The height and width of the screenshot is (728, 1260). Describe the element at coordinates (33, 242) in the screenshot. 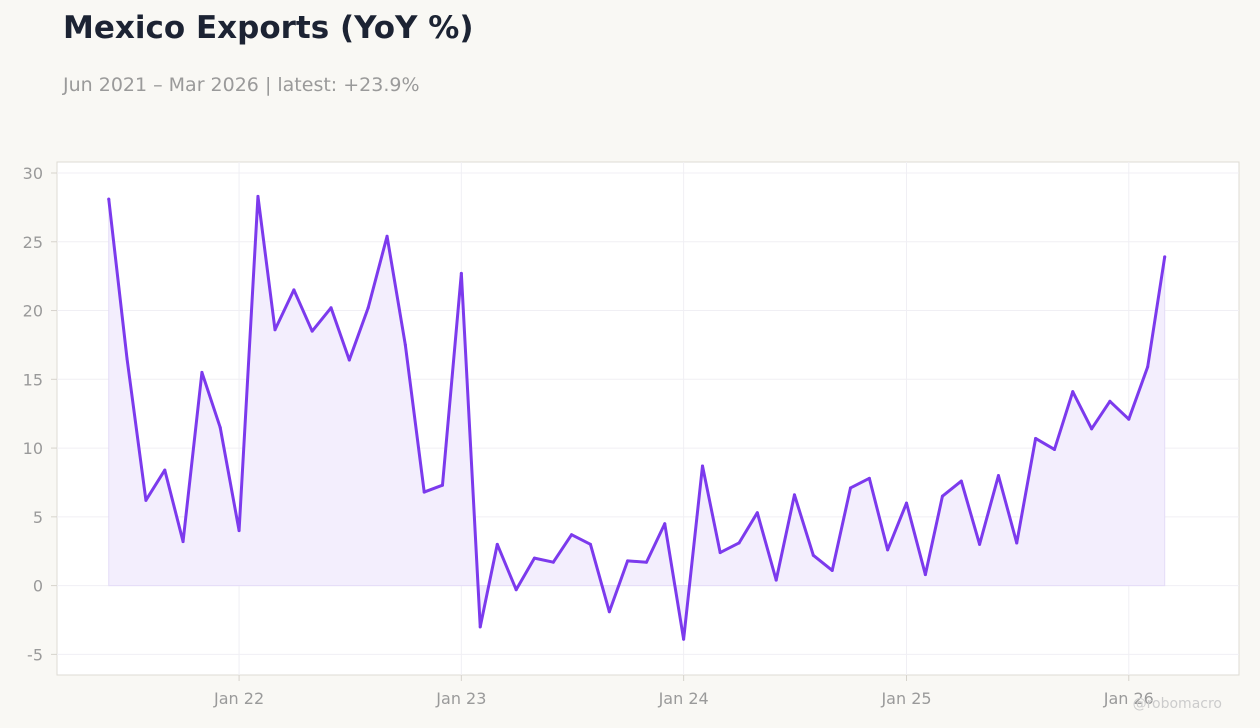

I see `y-tick-label: 25` at that location.